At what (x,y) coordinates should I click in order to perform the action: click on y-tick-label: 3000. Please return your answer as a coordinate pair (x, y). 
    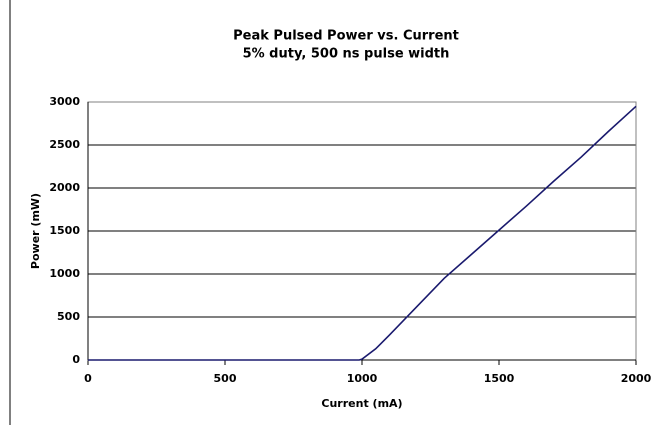
    Looking at the image, I should click on (64, 101).